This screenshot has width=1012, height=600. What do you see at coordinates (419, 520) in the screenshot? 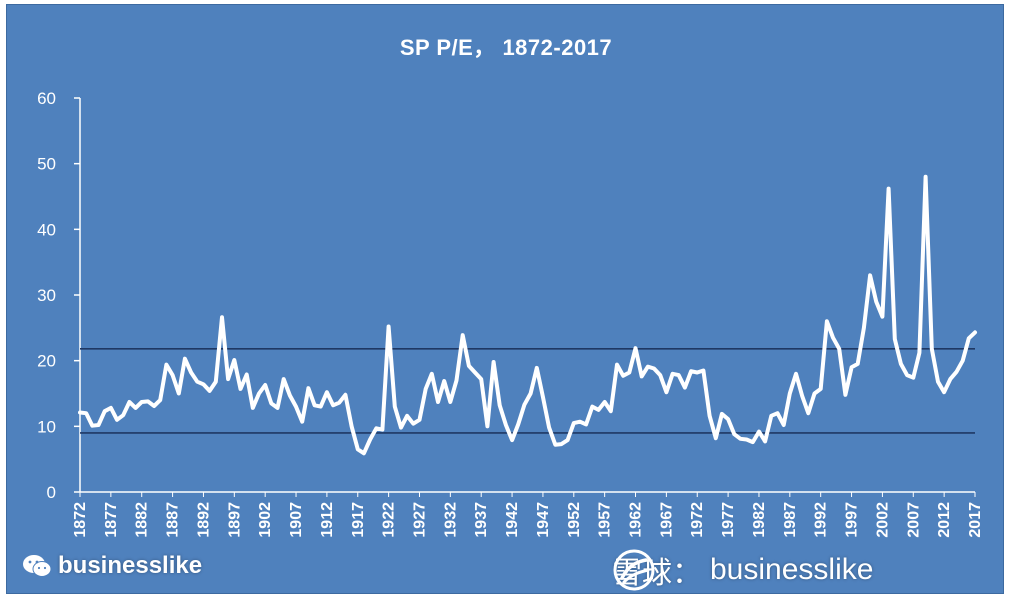
I see `x-tick-label: 1927` at bounding box center [419, 520].